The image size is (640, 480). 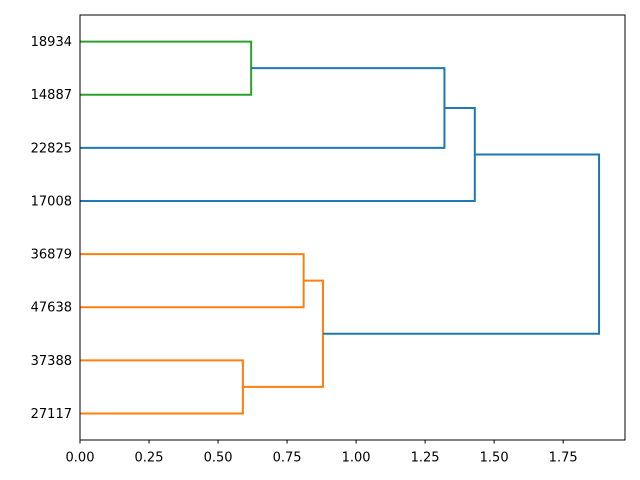 What do you see at coordinates (80, 458) in the screenshot?
I see `x-tick-label-0.00: 0.00` at bounding box center [80, 458].